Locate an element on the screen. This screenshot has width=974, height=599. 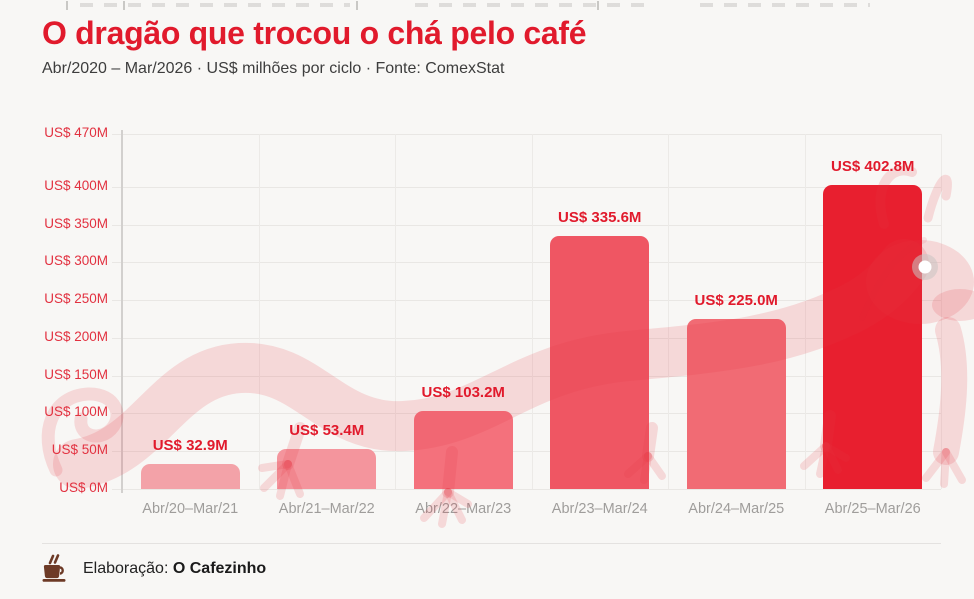
bar-value-label: US$ 335.6M is located at coordinates (600, 217).